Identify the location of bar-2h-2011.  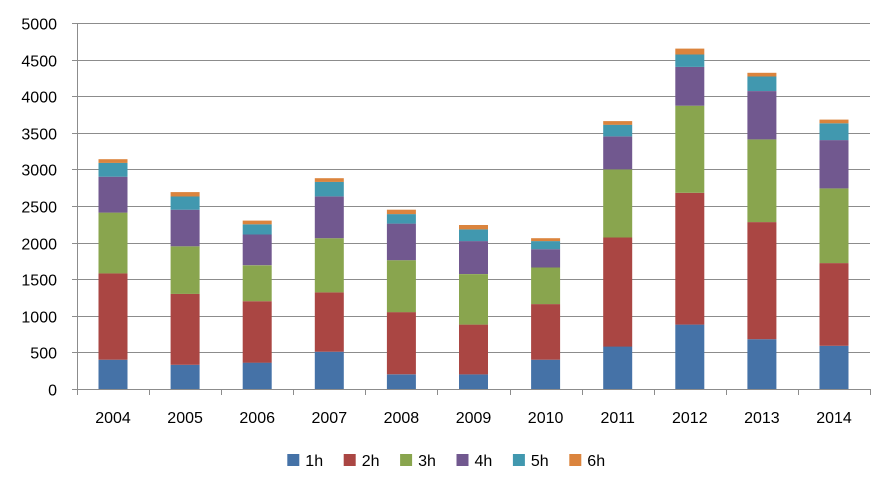
(618, 292).